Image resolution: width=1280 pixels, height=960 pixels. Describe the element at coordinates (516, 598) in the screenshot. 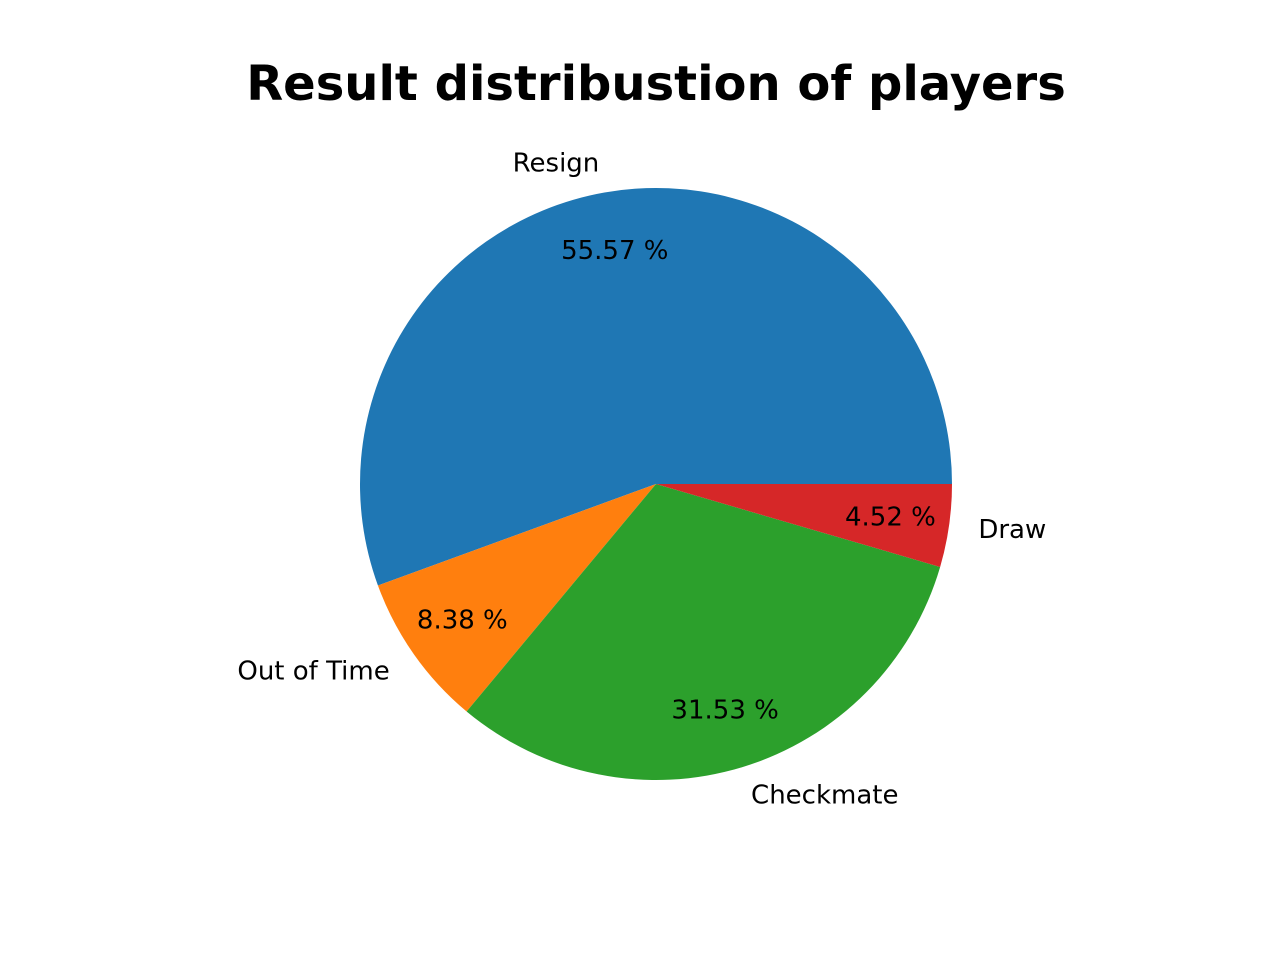

I see `pie-slice-out-of-time` at that location.